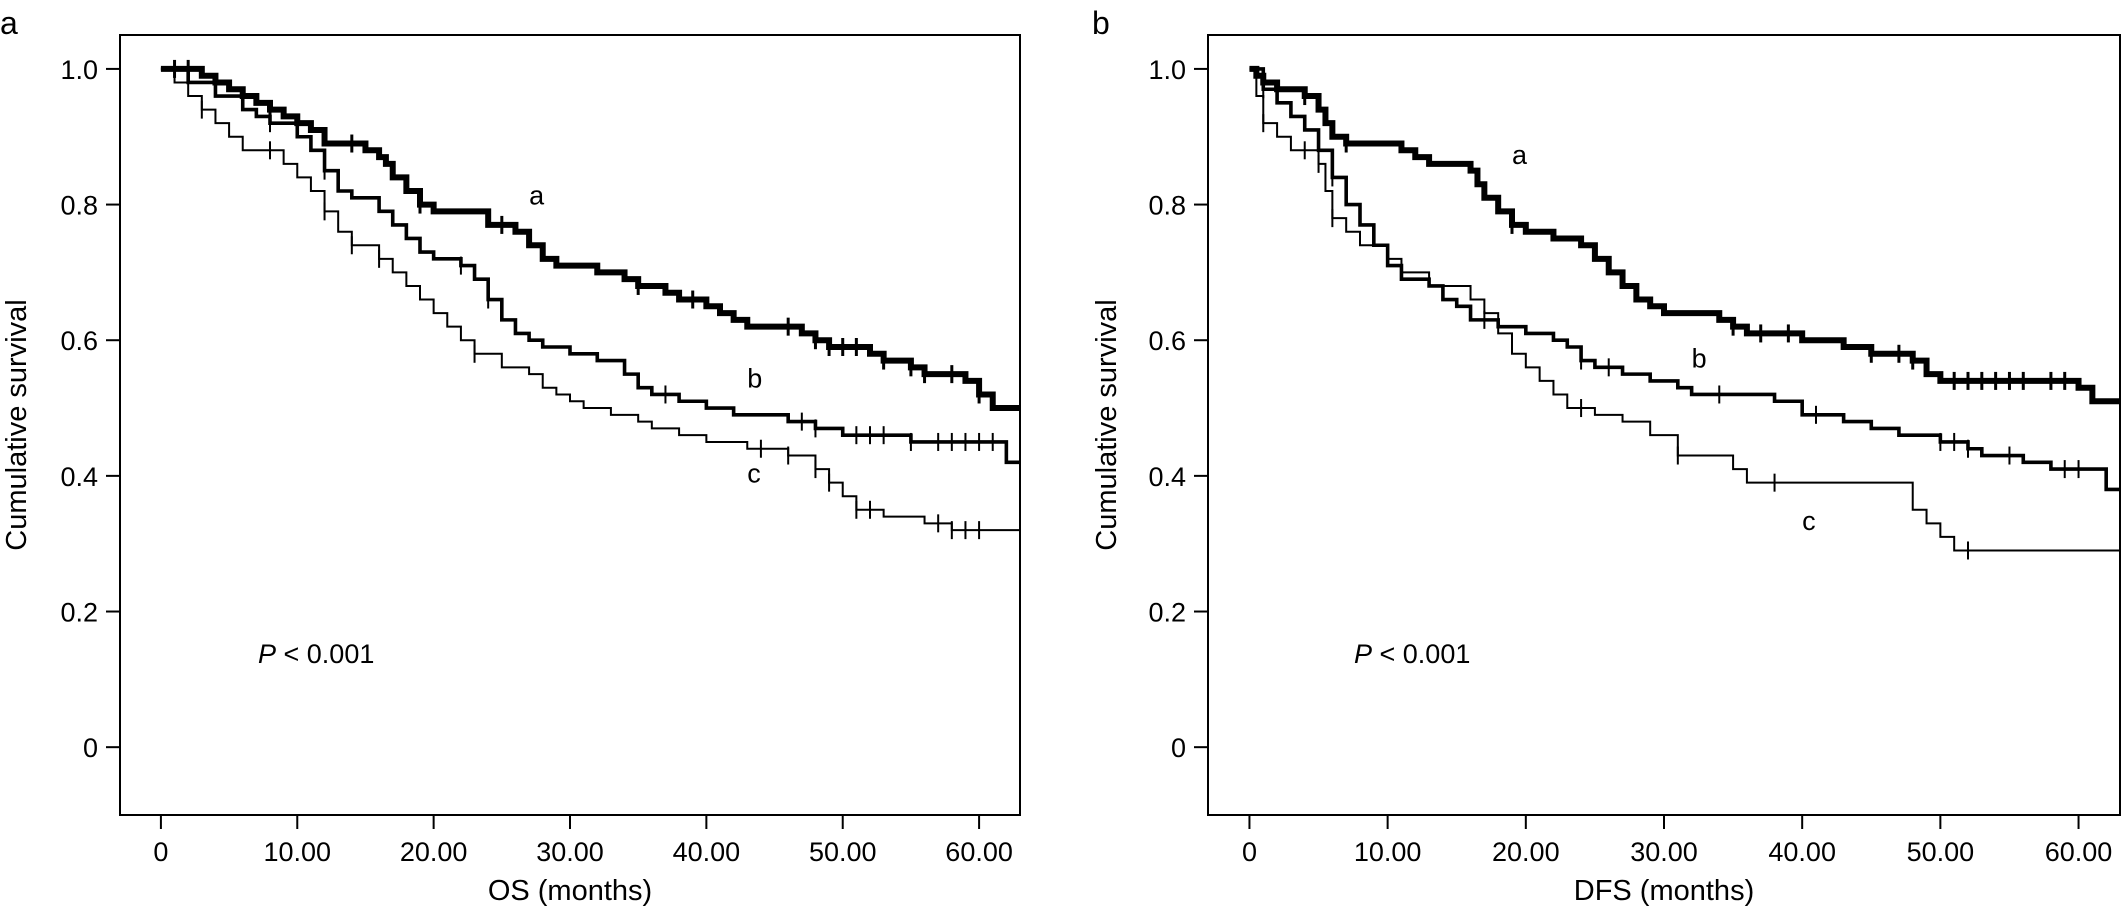 Image resolution: width=2128 pixels, height=907 pixels. Describe the element at coordinates (645, 335) in the screenshot. I see `panel-a-curve-labels: a b c` at that location.